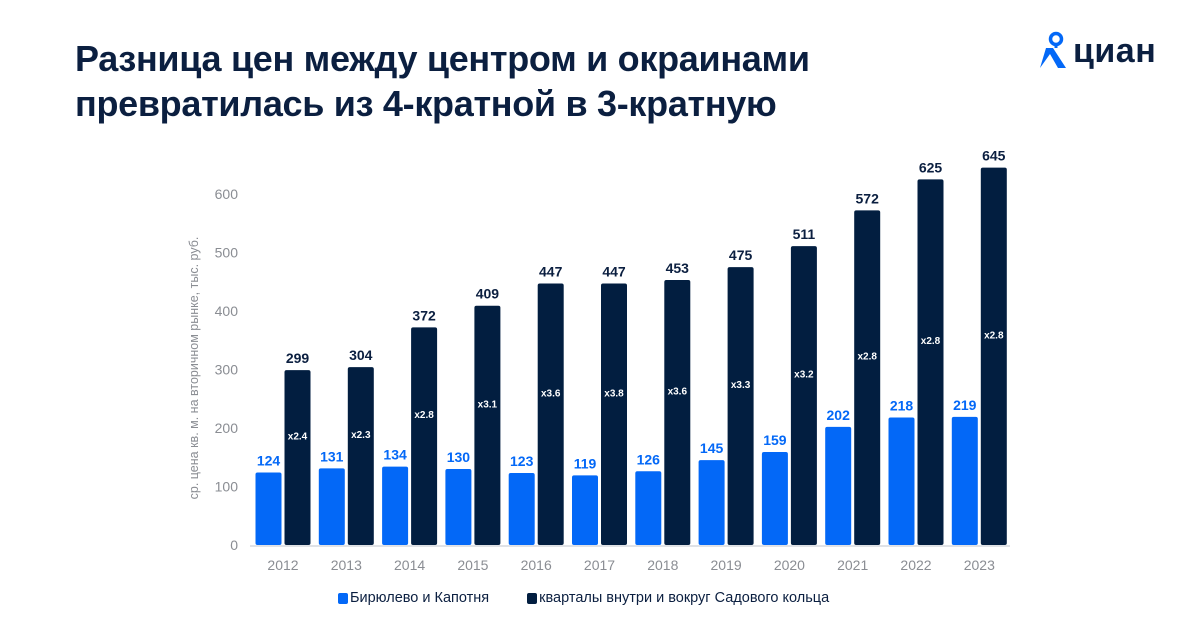  What do you see at coordinates (282, 565) in the screenshot?
I see `x-tick-label: 2012` at bounding box center [282, 565].